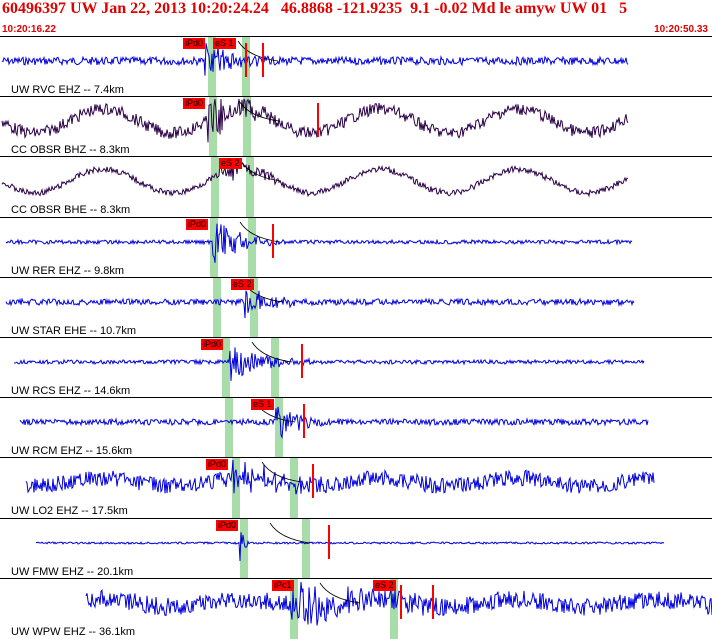 Image resolution: width=712 pixels, height=639 pixels. I want to click on trace-panel: iPd0 eS 1 UW RVC EHZ -- 7.4km, so click(356, 66).